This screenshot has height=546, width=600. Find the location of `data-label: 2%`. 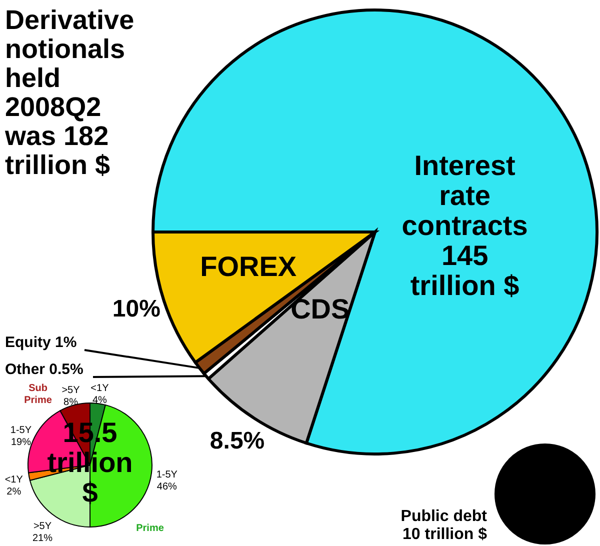

data-label: 2% is located at coordinates (14, 492).